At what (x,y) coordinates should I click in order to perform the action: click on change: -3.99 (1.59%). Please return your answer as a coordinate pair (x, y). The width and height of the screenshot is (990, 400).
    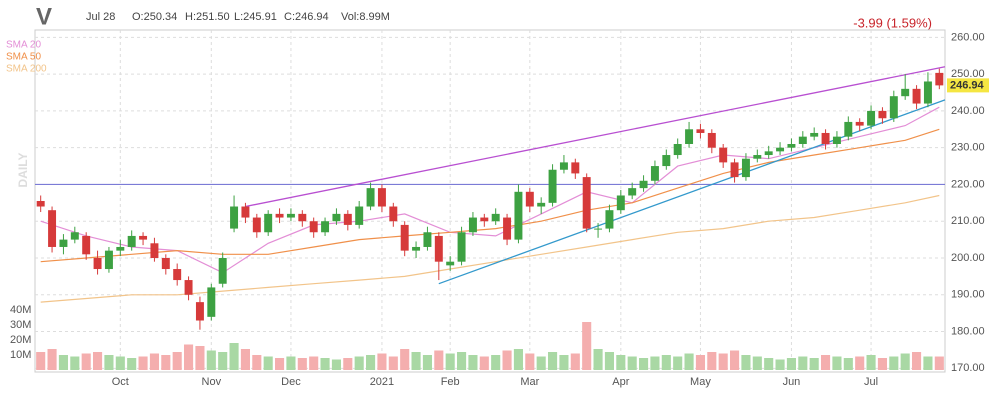
    Looking at the image, I should click on (892, 22).